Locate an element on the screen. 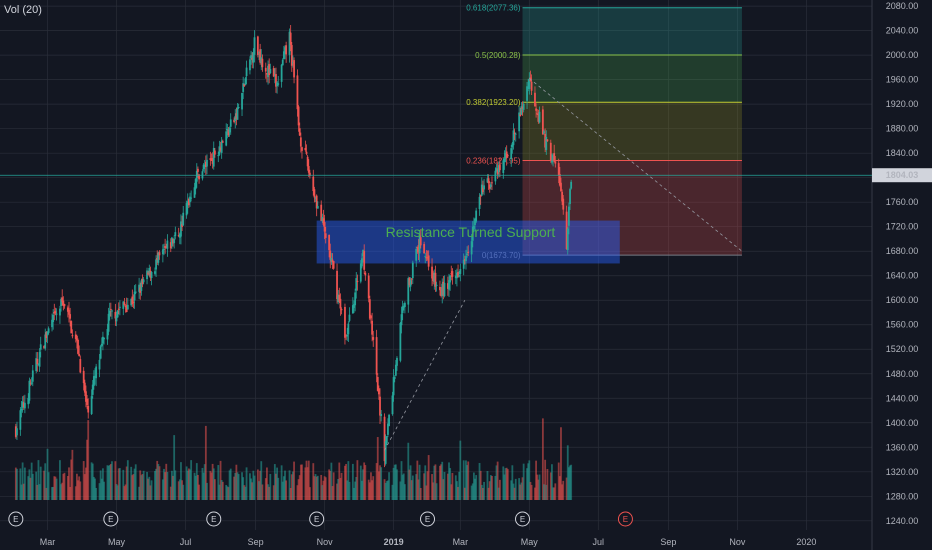  y-tick-label: 1400.00 is located at coordinates (902, 423).